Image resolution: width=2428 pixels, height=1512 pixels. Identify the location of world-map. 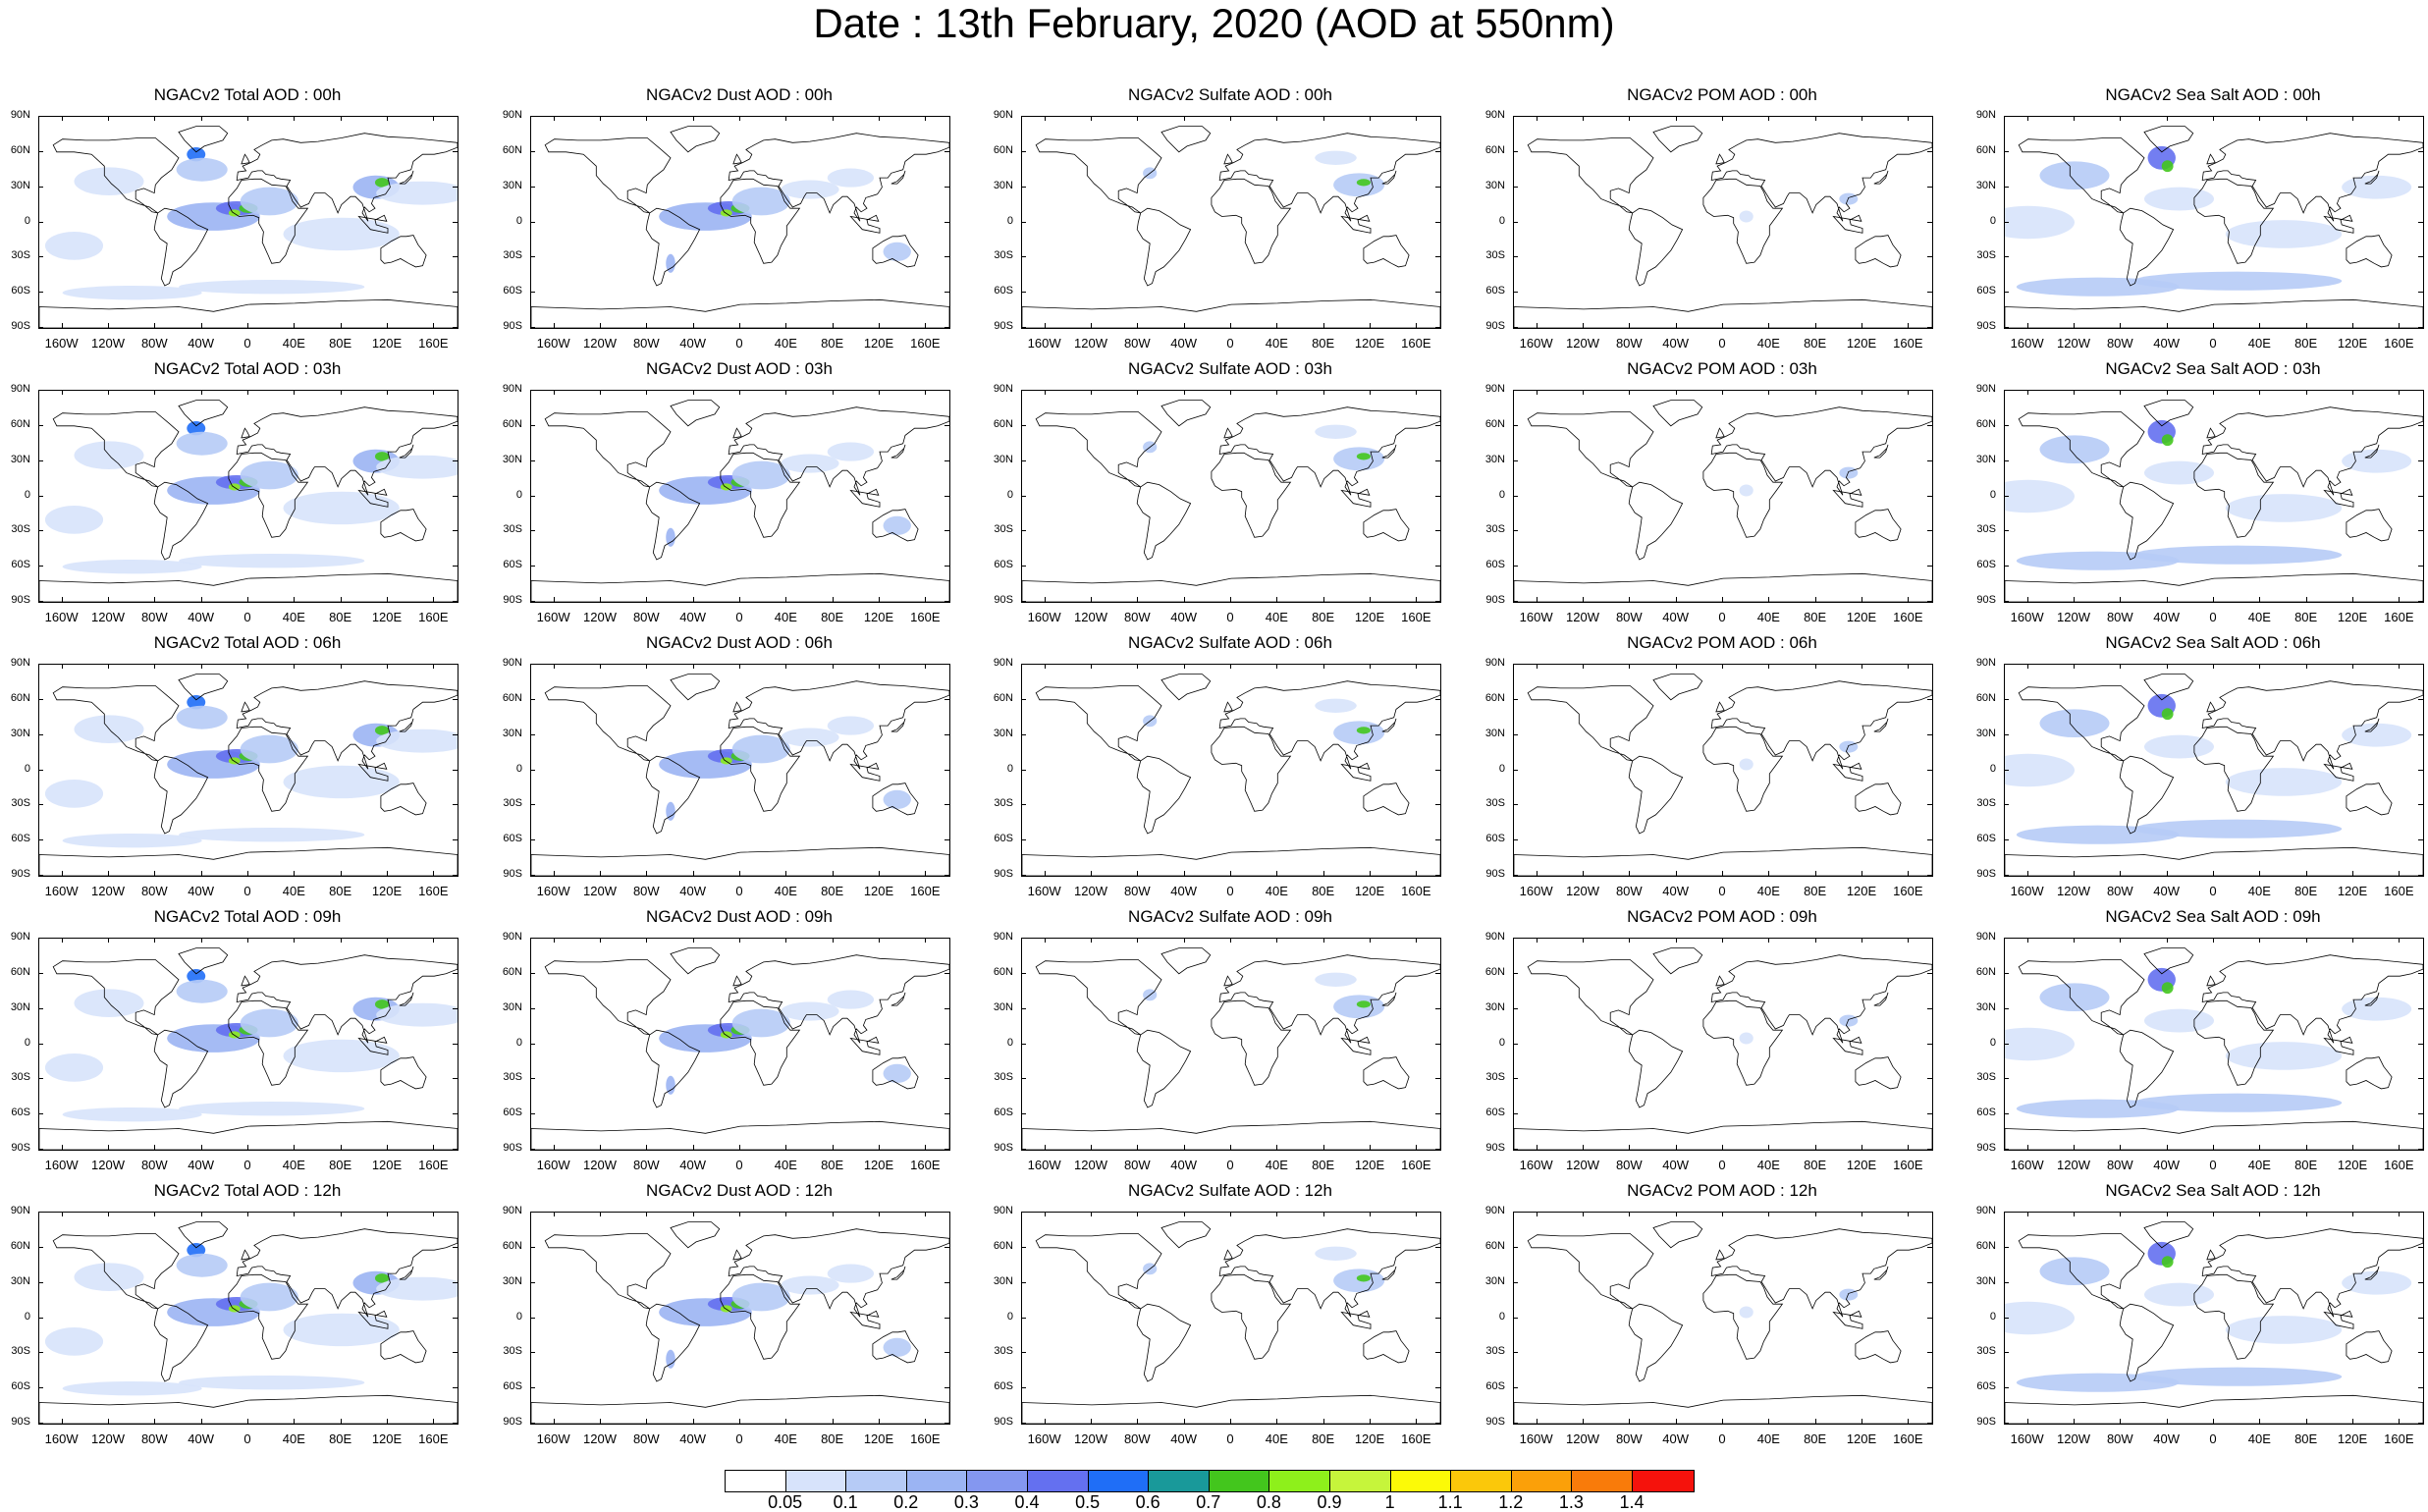
(1723, 1048).